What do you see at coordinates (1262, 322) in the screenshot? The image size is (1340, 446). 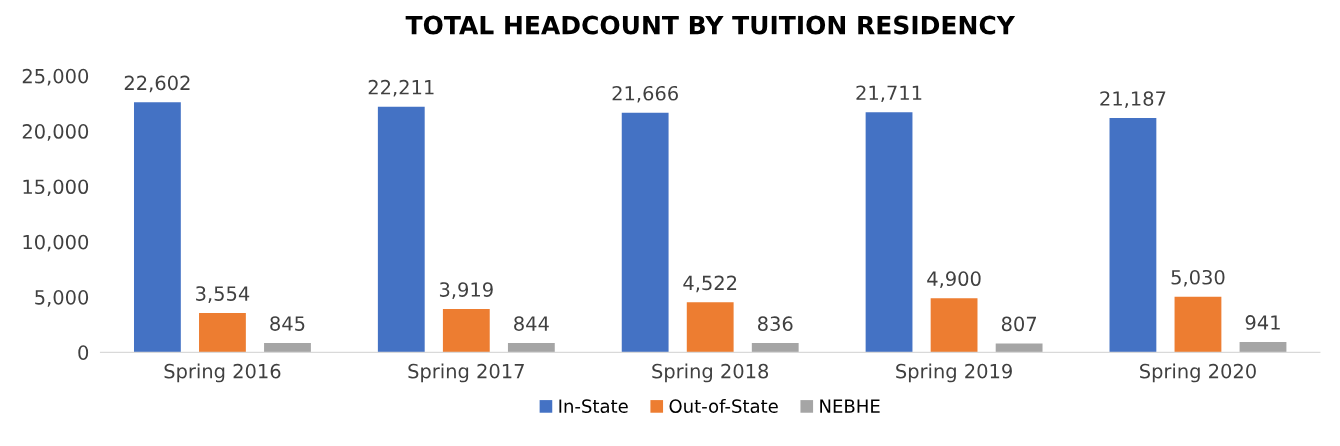 I see `data-label: 941` at bounding box center [1262, 322].